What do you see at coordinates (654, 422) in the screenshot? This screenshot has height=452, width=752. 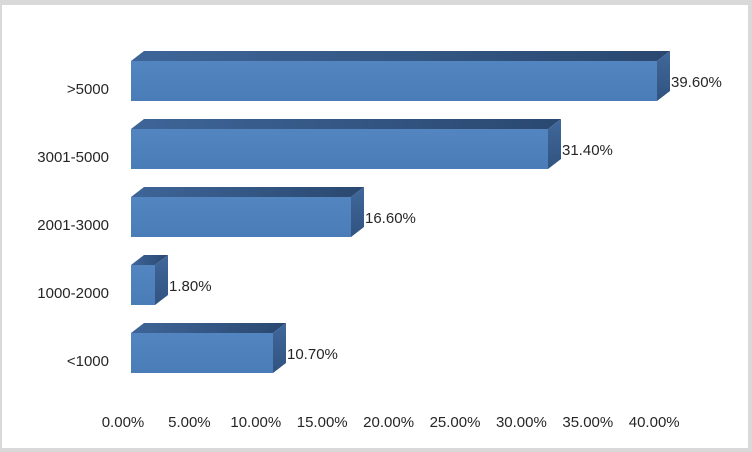 I see `x-axis-tick-label: 40.00%` at bounding box center [654, 422].